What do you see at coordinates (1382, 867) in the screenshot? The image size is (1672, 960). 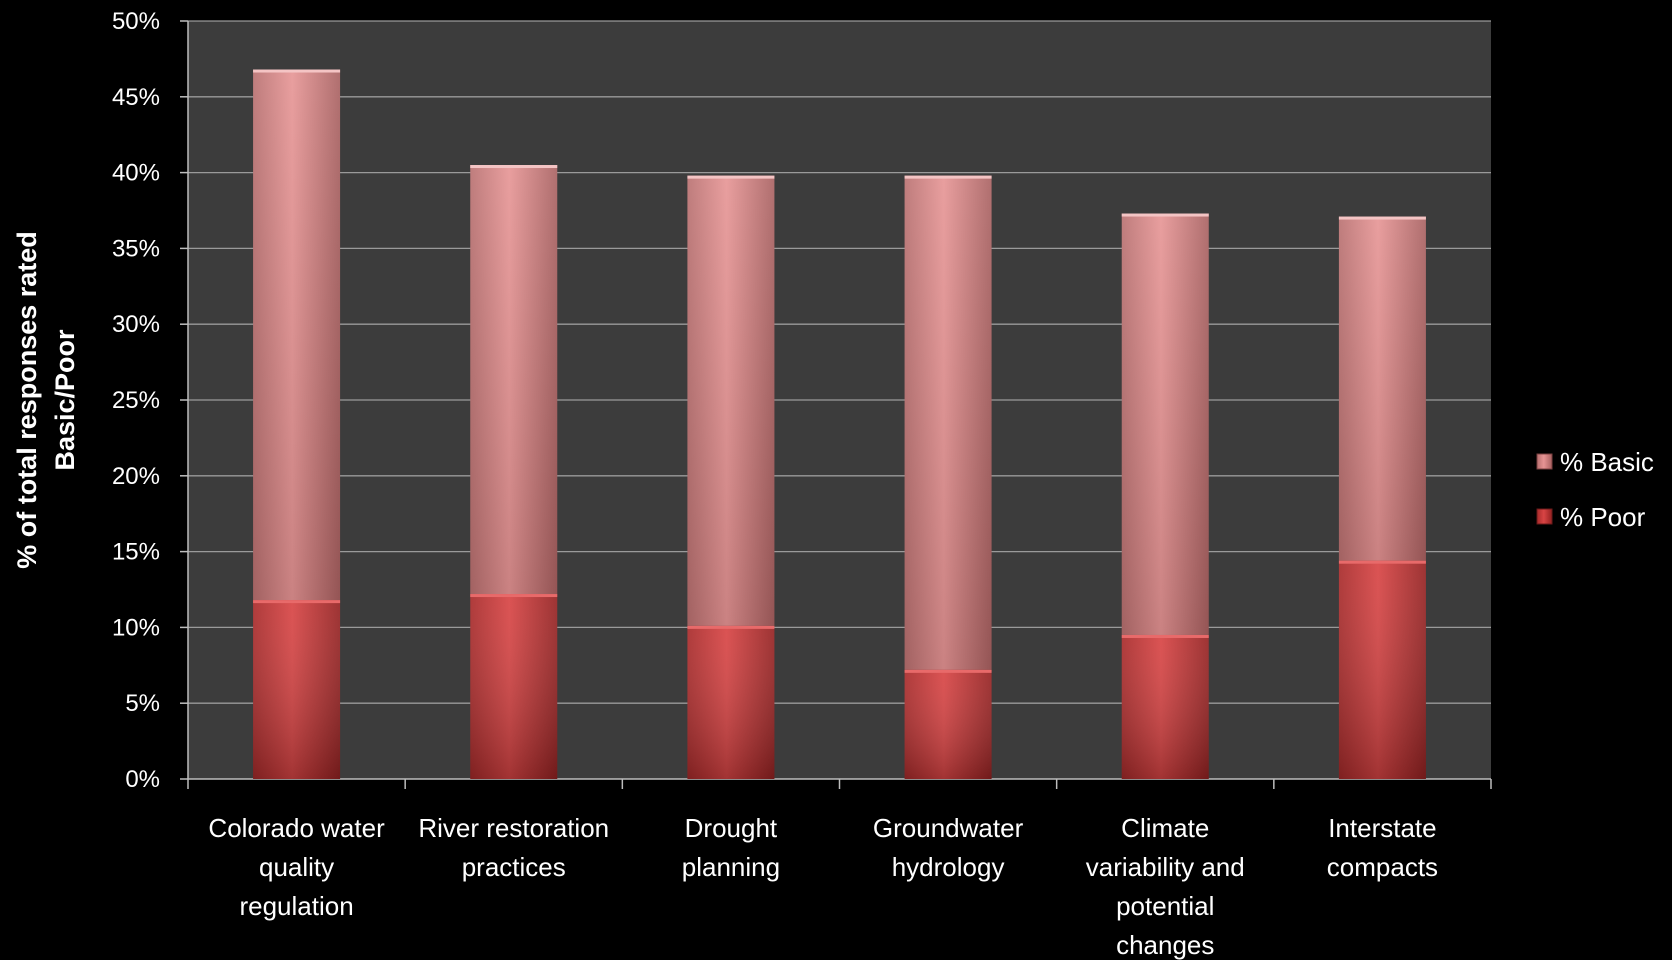 I see `x-category-label-line: compacts` at bounding box center [1382, 867].